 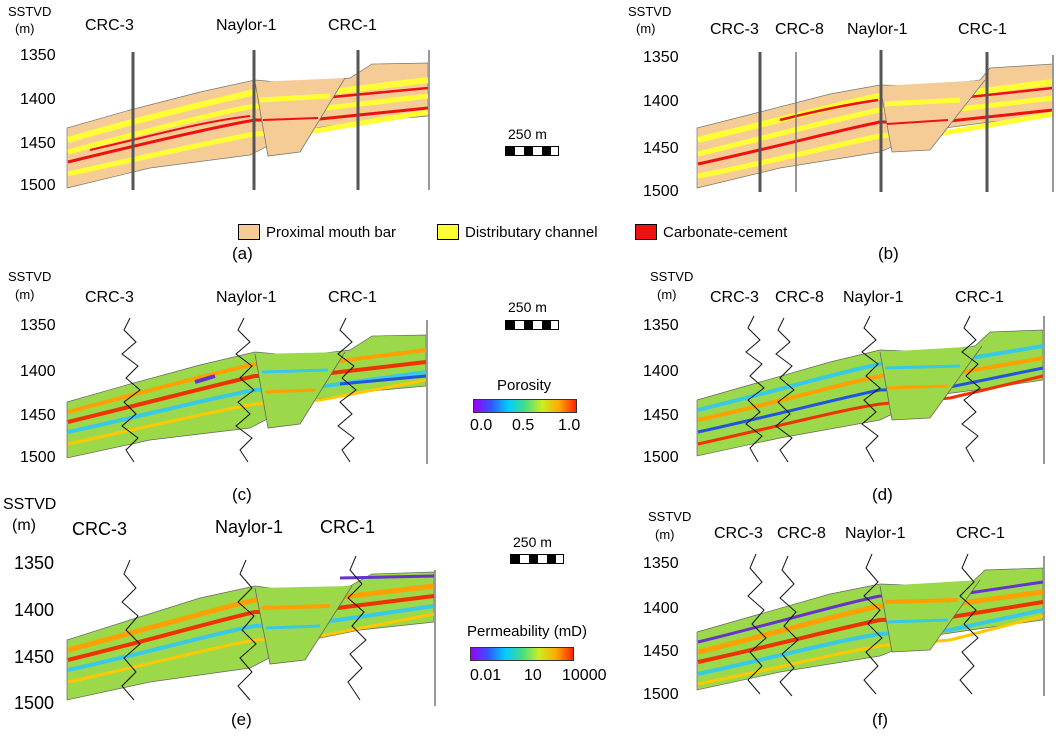 What do you see at coordinates (448, 232) in the screenshot?
I see `legend-swatch-distributary-channel` at bounding box center [448, 232].